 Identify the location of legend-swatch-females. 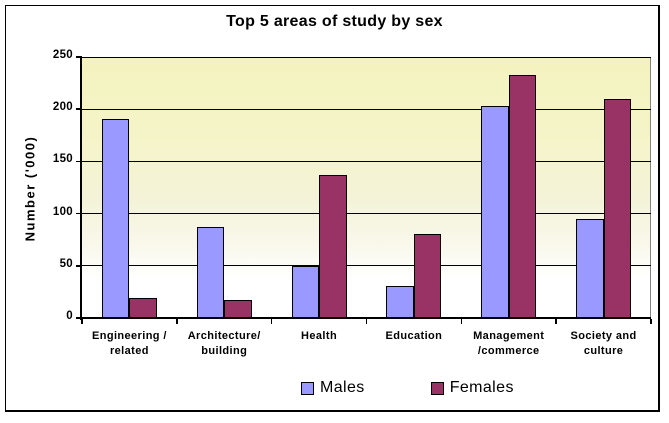
(437, 388).